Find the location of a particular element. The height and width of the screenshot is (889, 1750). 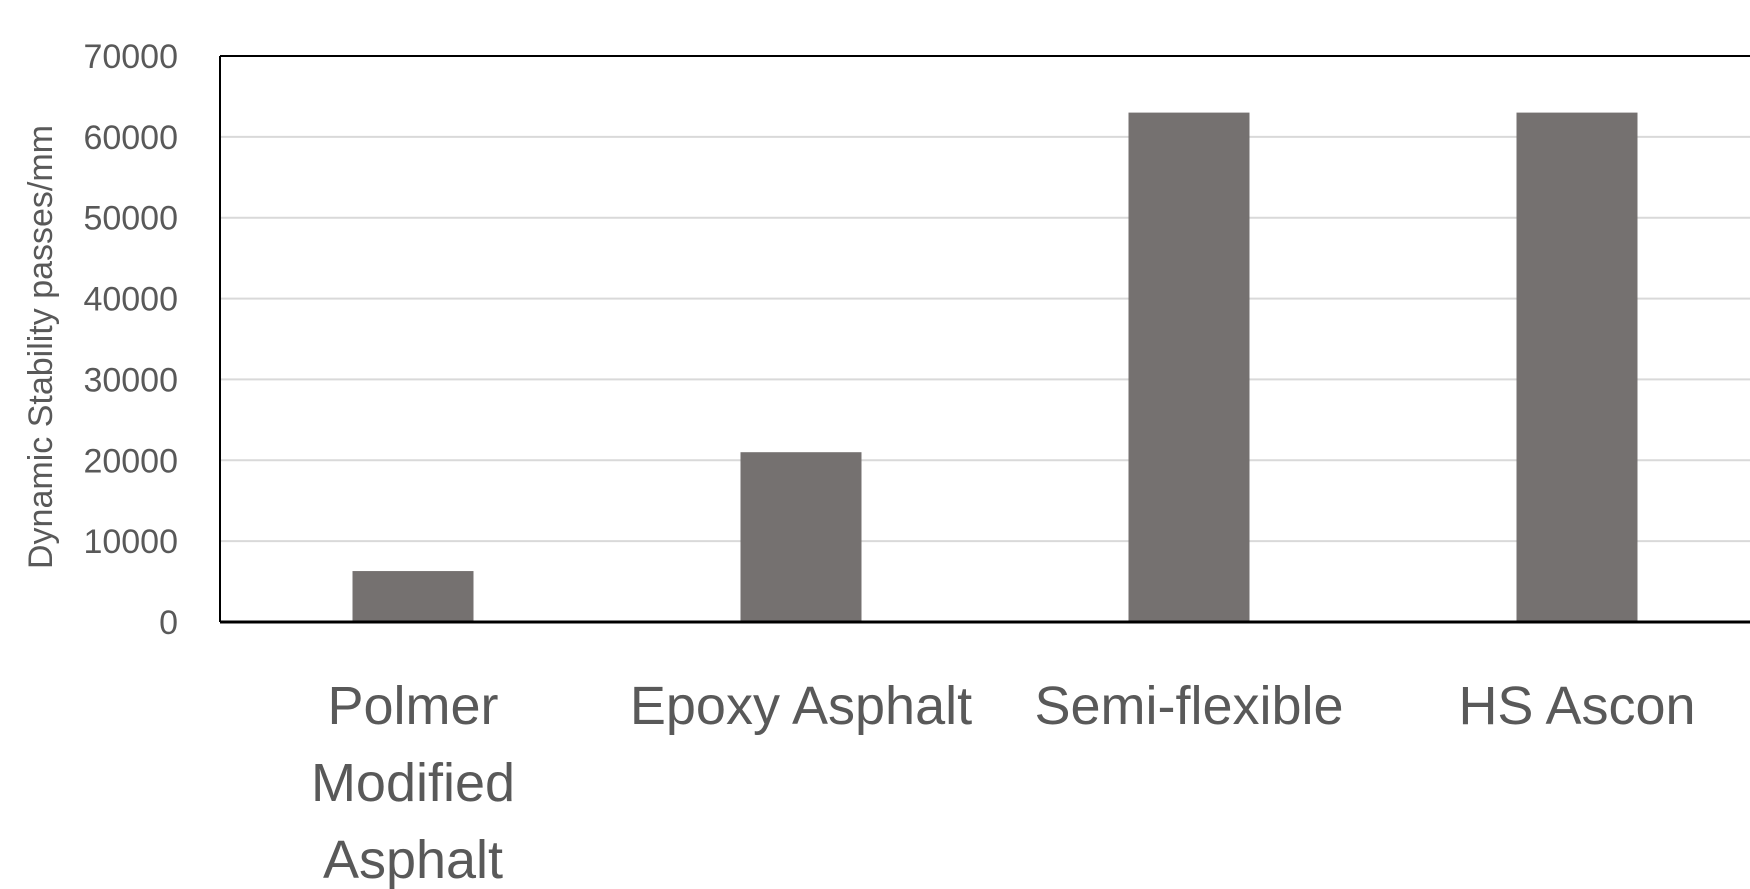

y-tick-label: 70000 is located at coordinates (130, 57).